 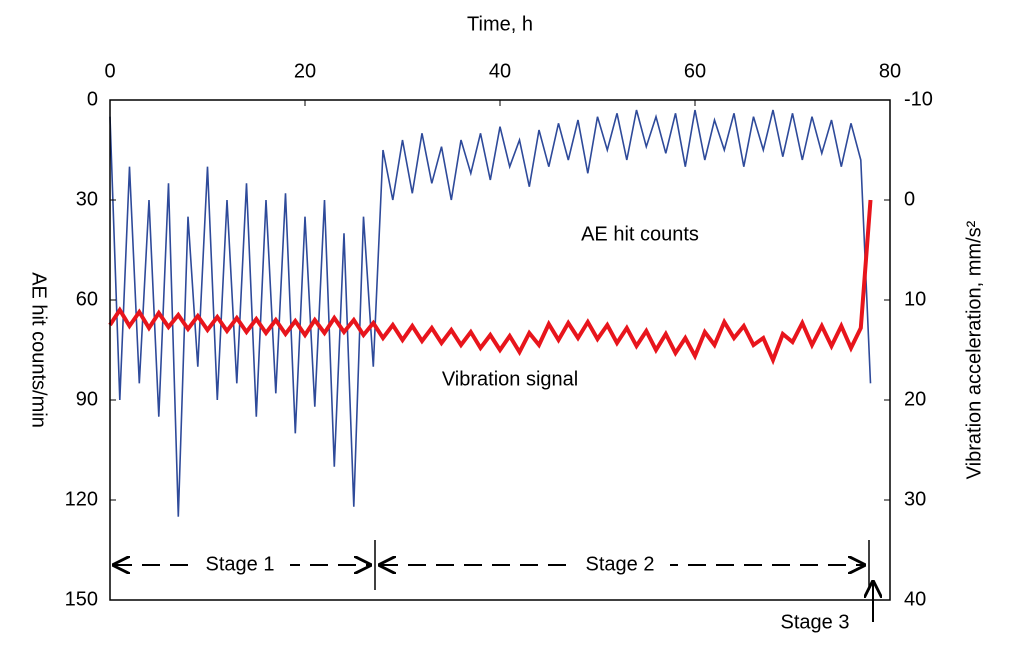 What do you see at coordinates (87, 299) in the screenshot?
I see `y-tick-label: 60` at bounding box center [87, 299].